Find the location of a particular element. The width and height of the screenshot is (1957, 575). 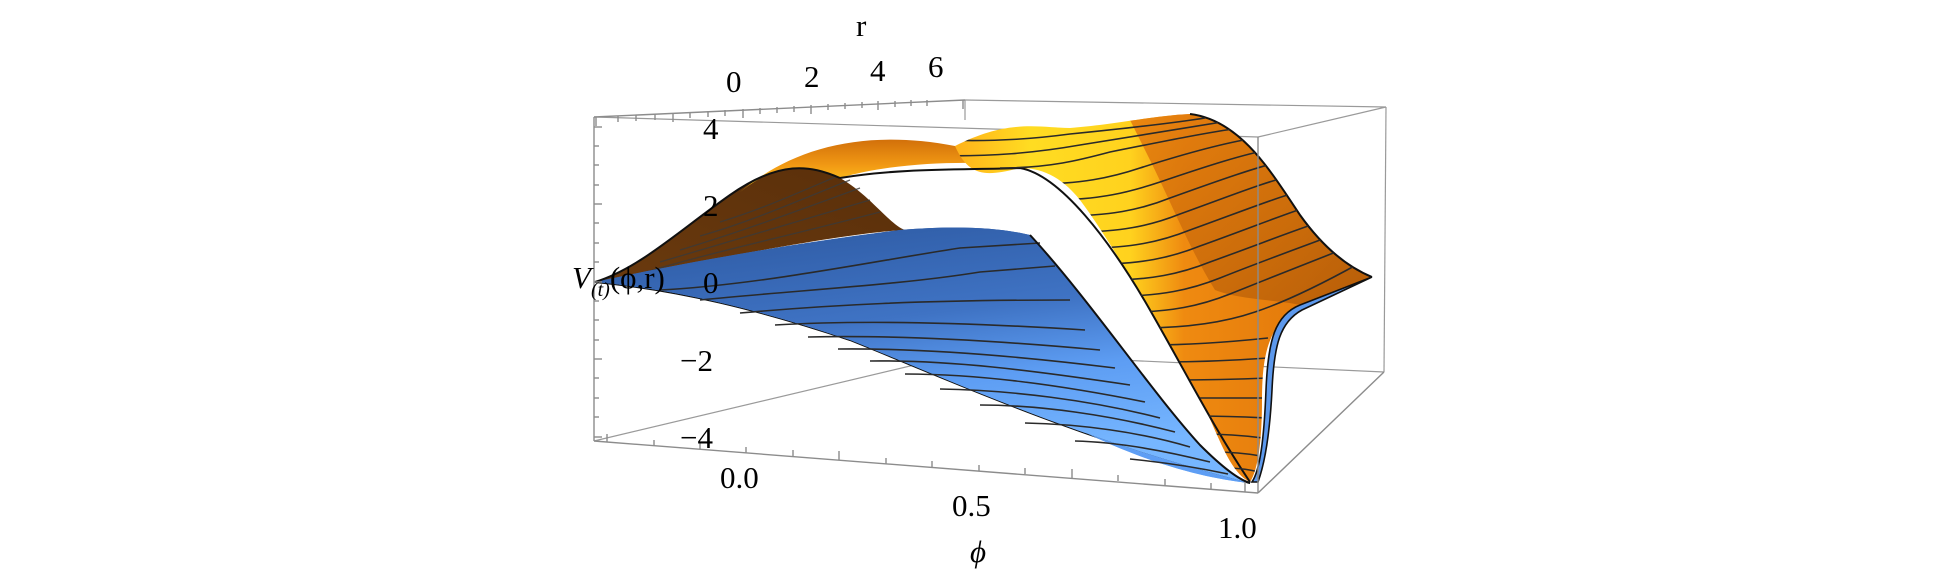

r-tick-6: 6 is located at coordinates (936, 66).